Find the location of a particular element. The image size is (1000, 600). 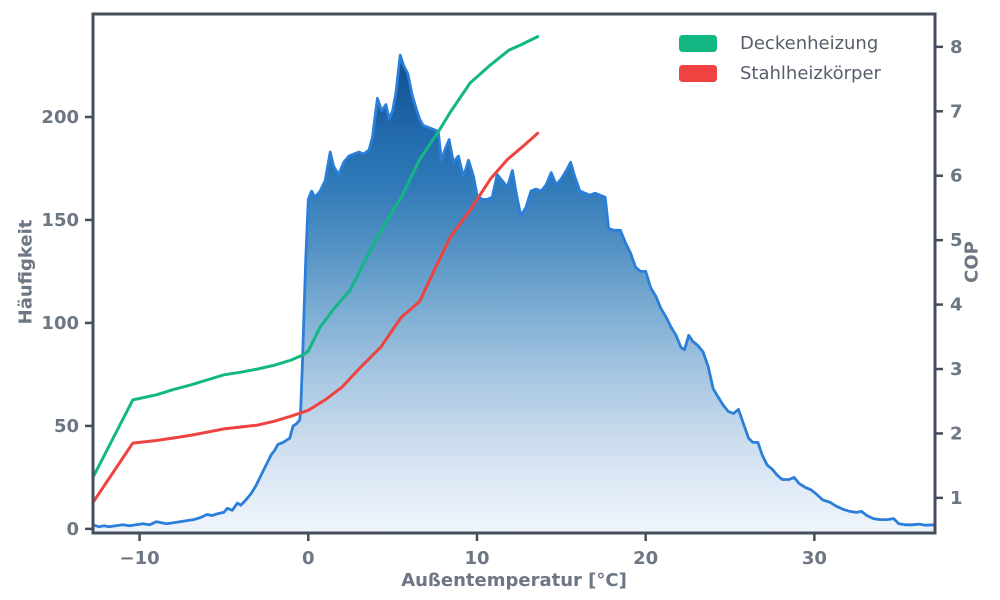

svg-text: 50 is located at coordinates (66, 426).